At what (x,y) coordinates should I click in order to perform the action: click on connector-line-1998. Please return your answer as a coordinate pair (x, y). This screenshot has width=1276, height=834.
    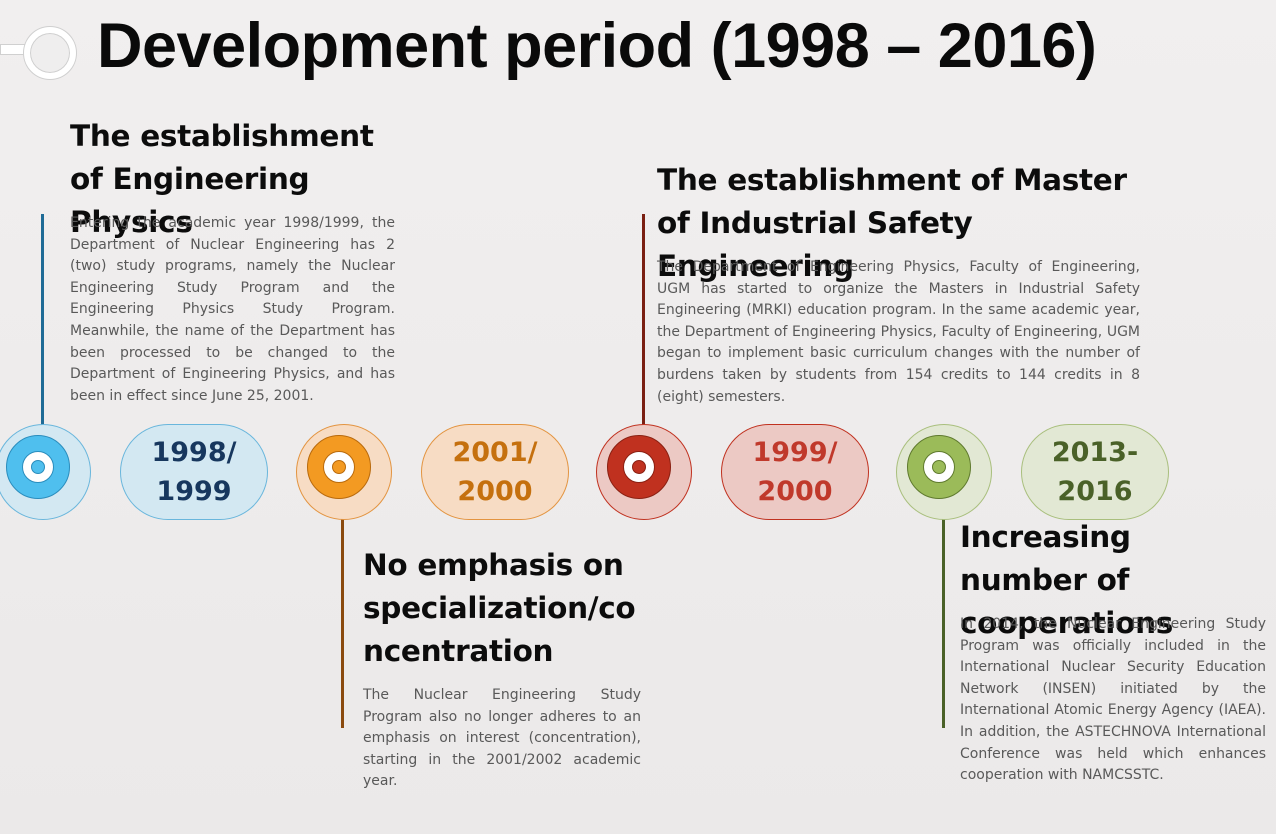
    Looking at the image, I should click on (42, 329).